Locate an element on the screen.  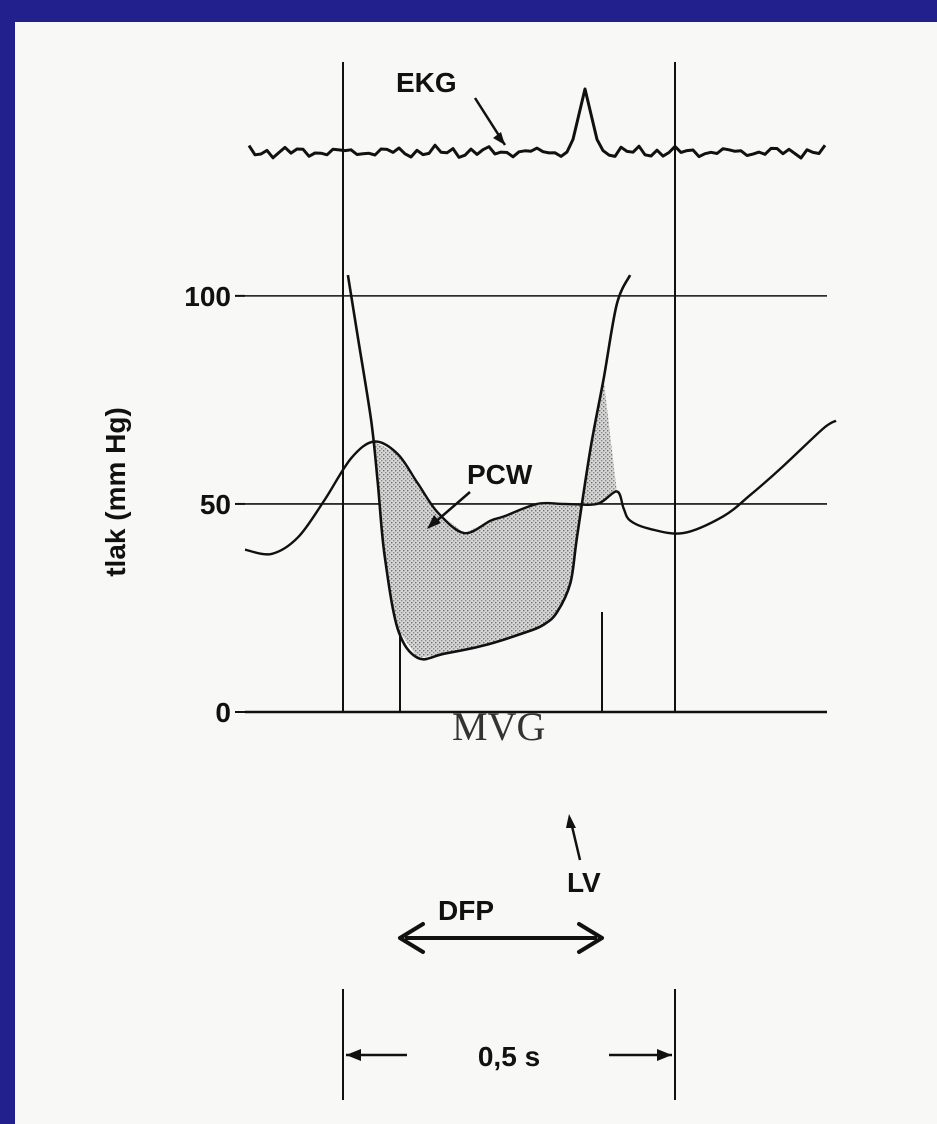
lv-pointer-arrowhead is located at coordinates (571, 821).